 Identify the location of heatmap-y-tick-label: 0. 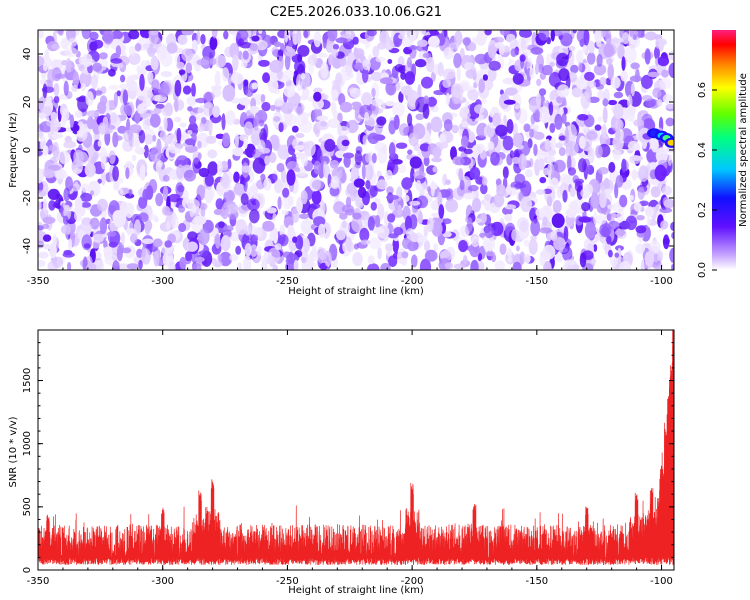
(27, 150).